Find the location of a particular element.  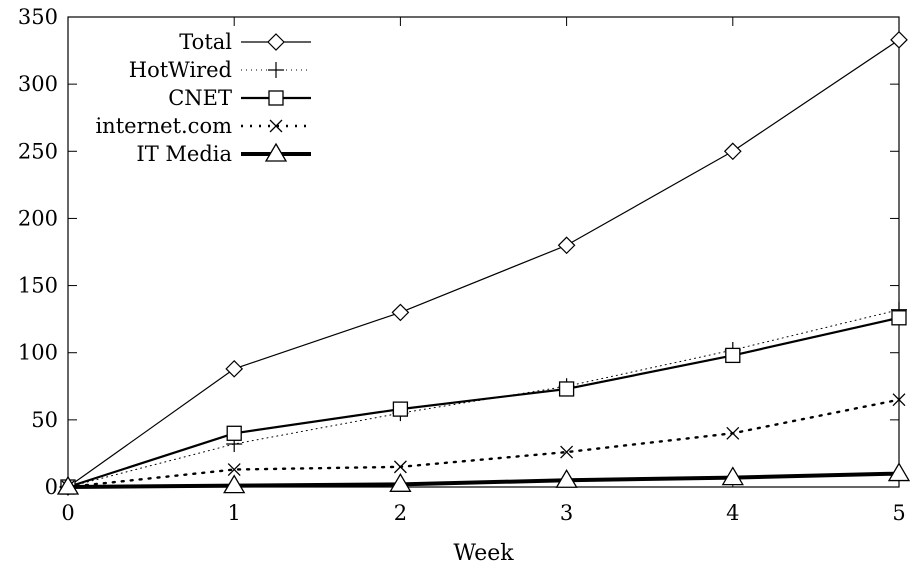

y-tick-label: 100 is located at coordinates (38, 353).